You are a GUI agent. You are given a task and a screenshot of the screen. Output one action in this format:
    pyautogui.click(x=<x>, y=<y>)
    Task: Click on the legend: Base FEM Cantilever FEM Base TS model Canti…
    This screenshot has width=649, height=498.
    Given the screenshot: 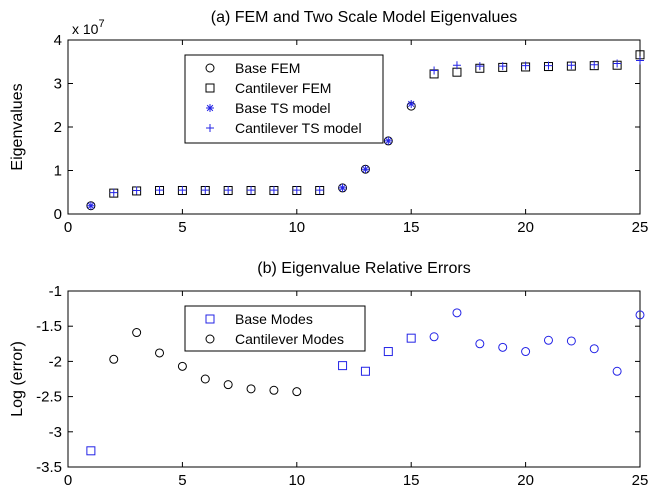 What is the action you would take?
    pyautogui.click(x=284, y=99)
    